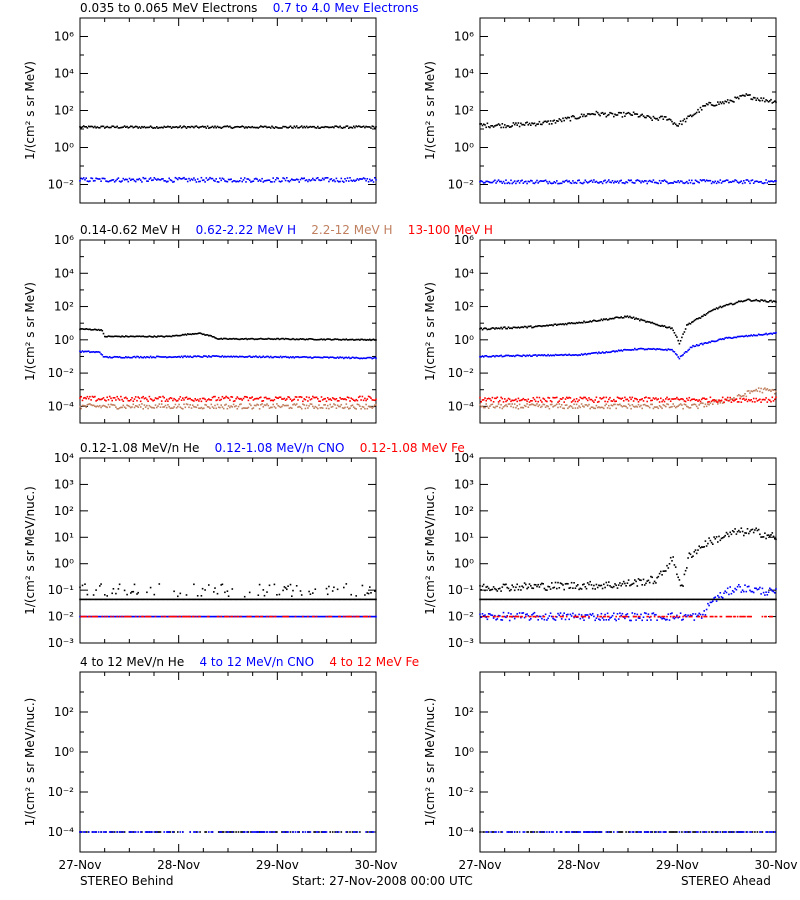  I want to click on y-axis-label-1-0: 1/(cm² s sr MeV), so click(30, 331).